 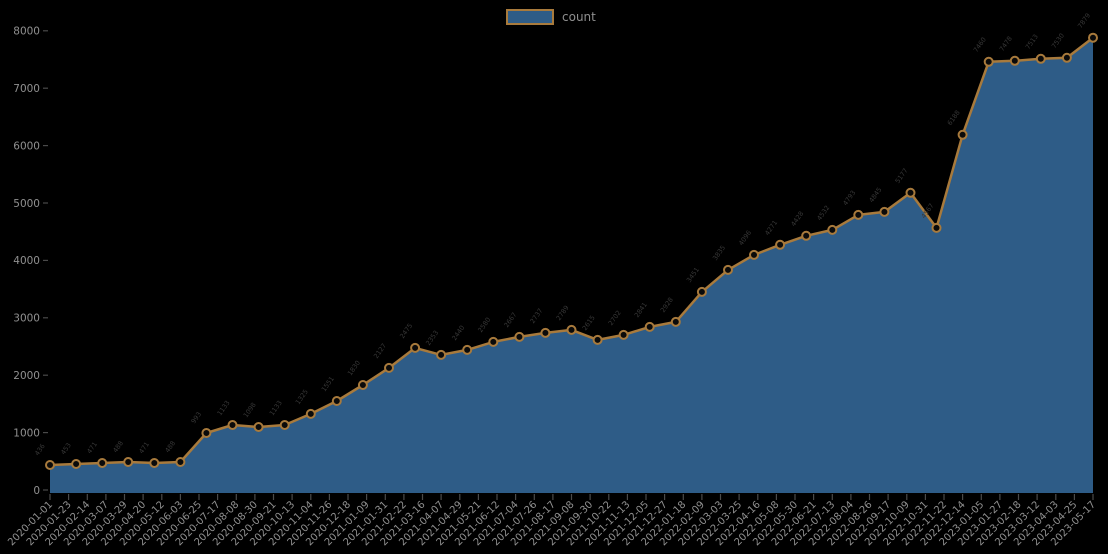 I want to click on y-tick-label: 7000, so click(x=26, y=89).